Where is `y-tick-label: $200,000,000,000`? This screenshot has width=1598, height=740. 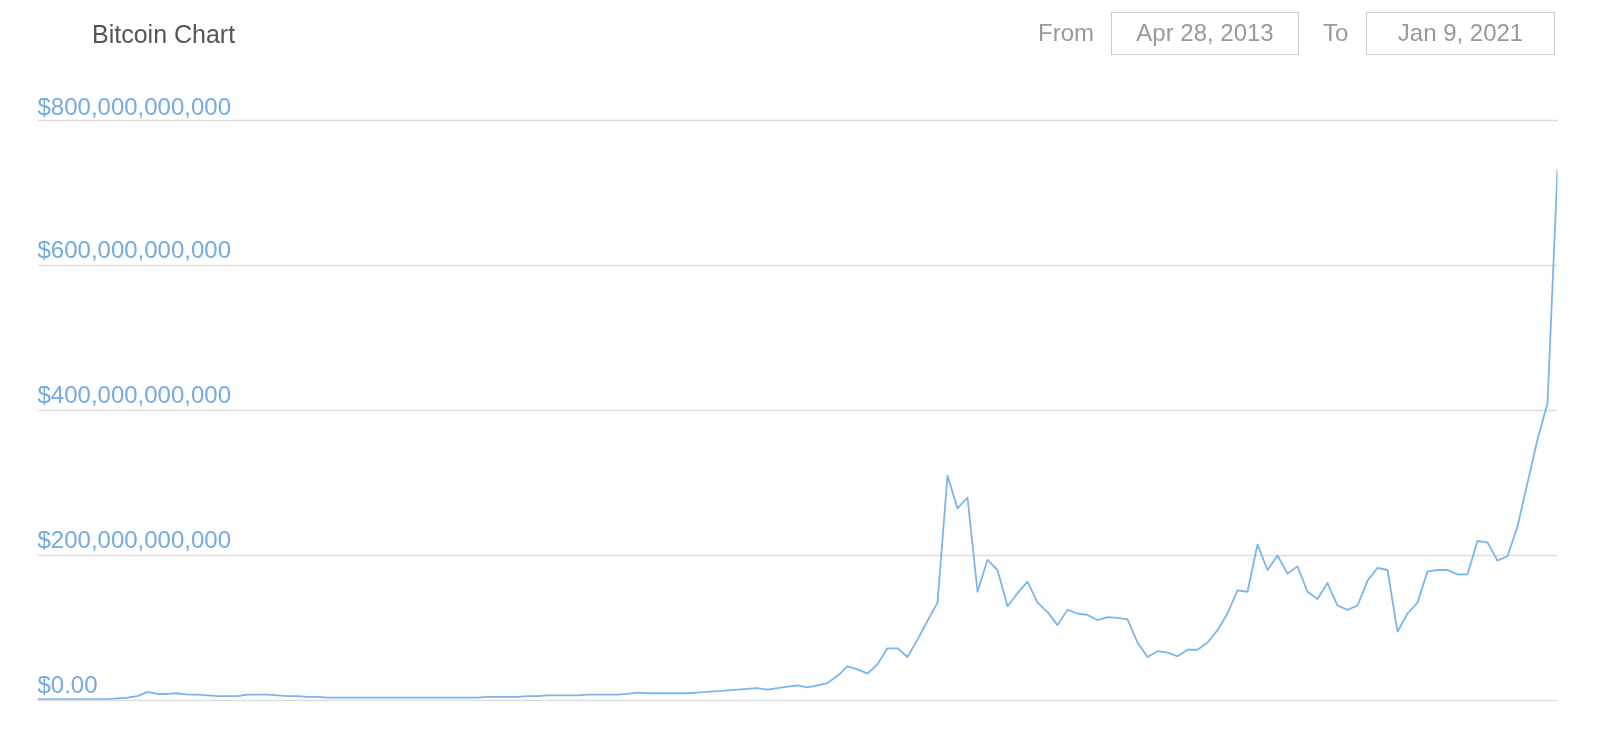
y-tick-label: $200,000,000,000 is located at coordinates (134, 539).